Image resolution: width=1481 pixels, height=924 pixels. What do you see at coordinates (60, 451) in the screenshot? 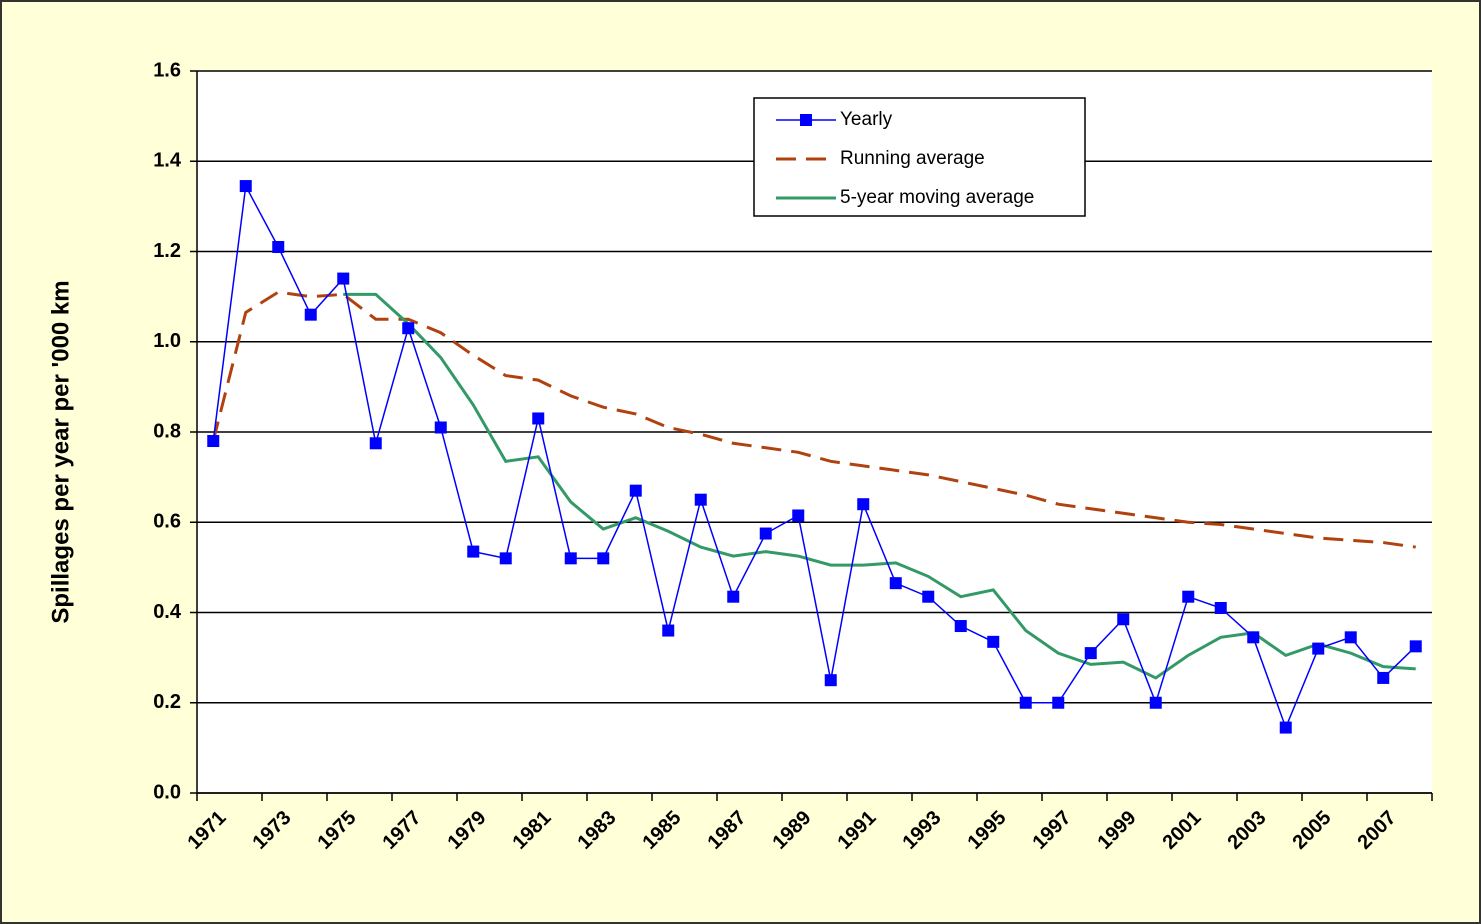
I see `y-axis-label: Spillages per year per '000 km` at bounding box center [60, 451].